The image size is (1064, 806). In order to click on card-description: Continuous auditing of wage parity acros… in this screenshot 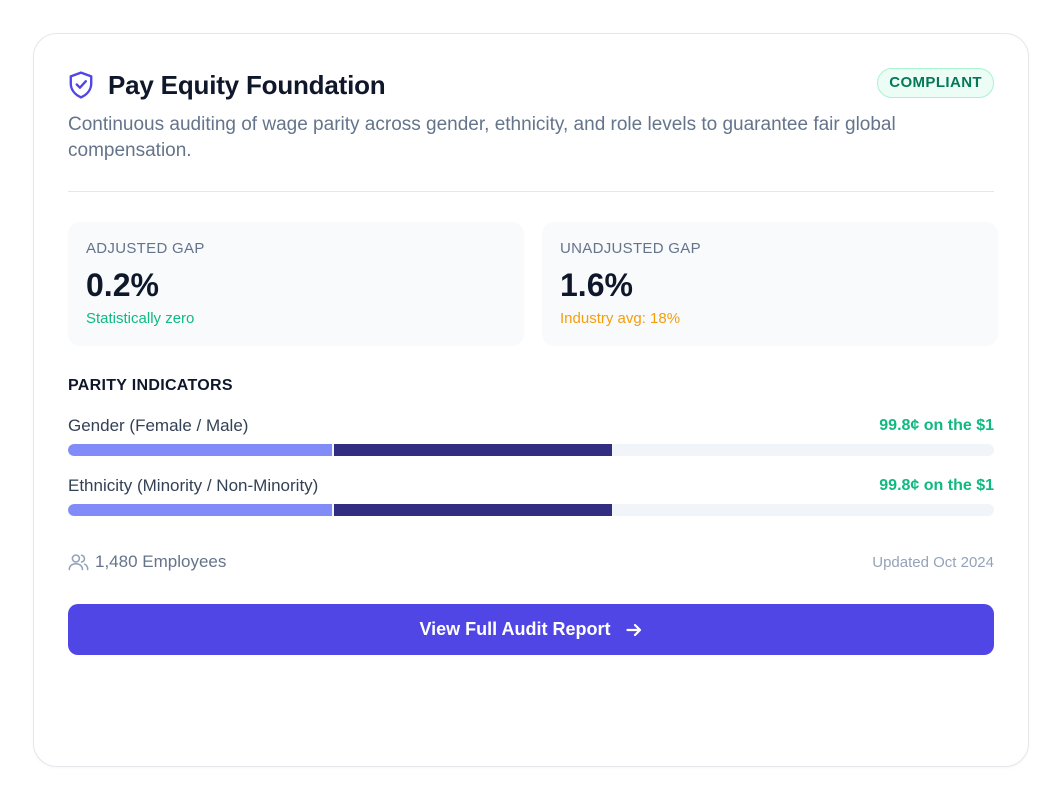, I will do `click(482, 137)`.